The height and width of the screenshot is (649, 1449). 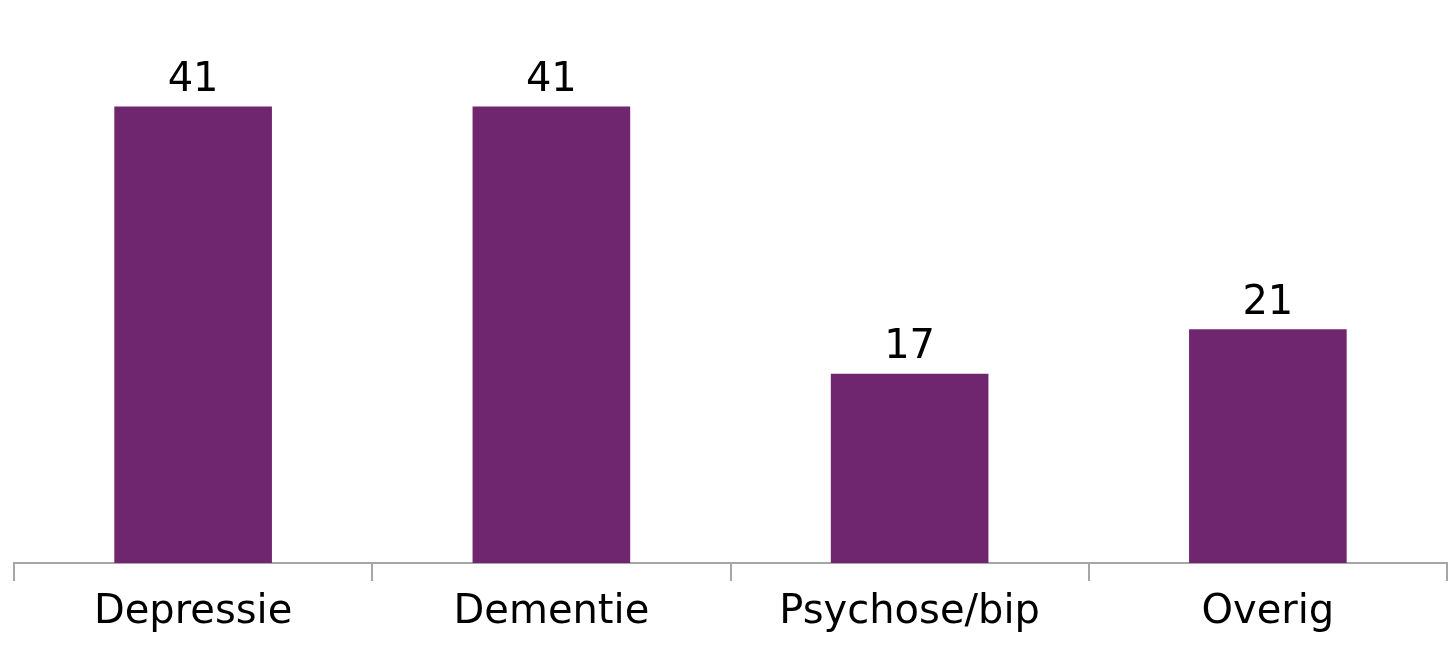 I want to click on data-label: 21, so click(x=1268, y=299).